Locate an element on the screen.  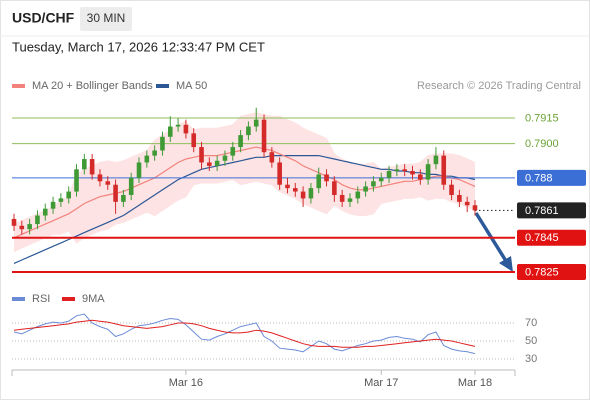
timeframe-tab is located at coordinates (106, 19).